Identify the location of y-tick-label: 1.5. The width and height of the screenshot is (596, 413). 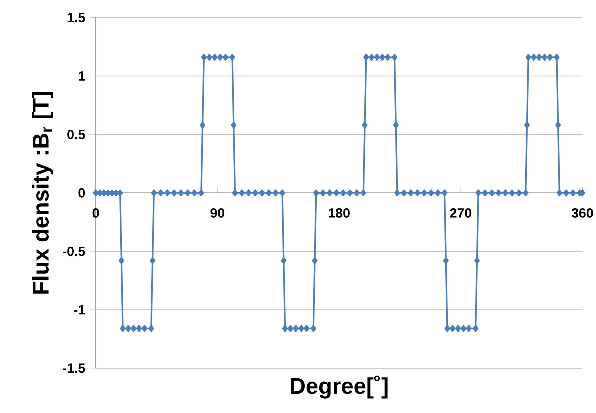
(77, 17).